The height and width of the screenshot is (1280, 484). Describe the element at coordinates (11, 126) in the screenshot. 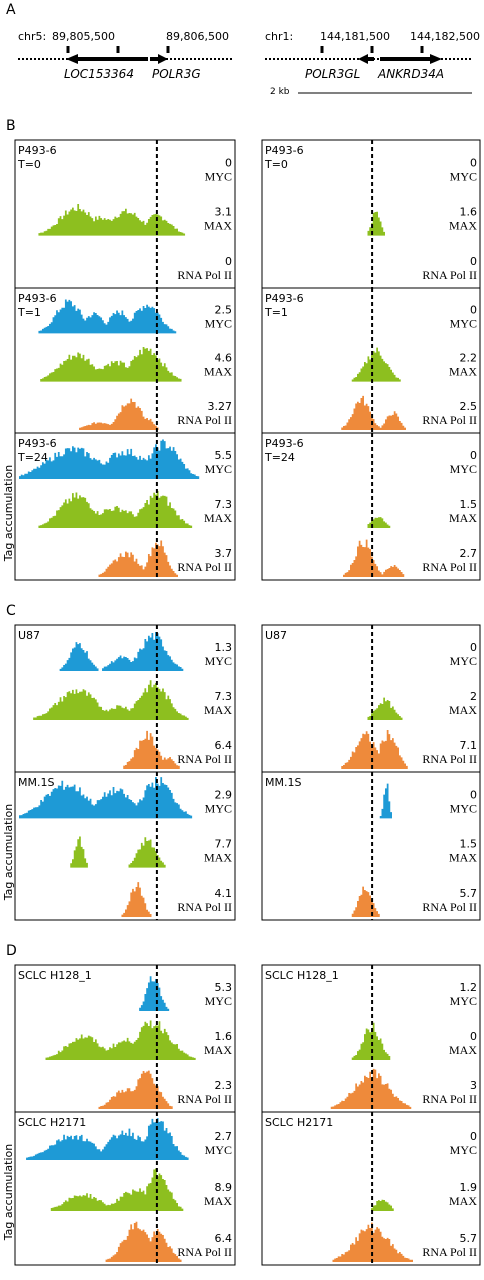

I see `panel-label: B` at that location.